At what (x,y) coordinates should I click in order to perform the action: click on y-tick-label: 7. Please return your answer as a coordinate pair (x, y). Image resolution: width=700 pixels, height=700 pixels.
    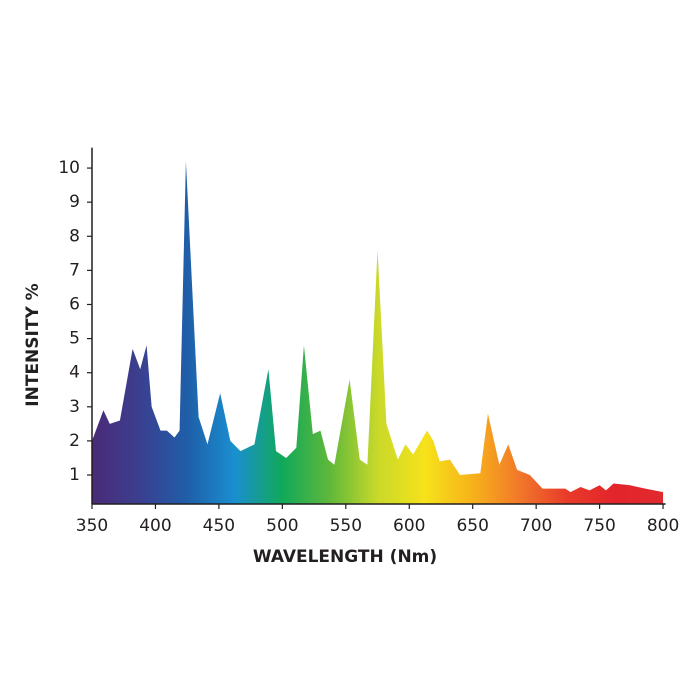
    Looking at the image, I should click on (74, 270).